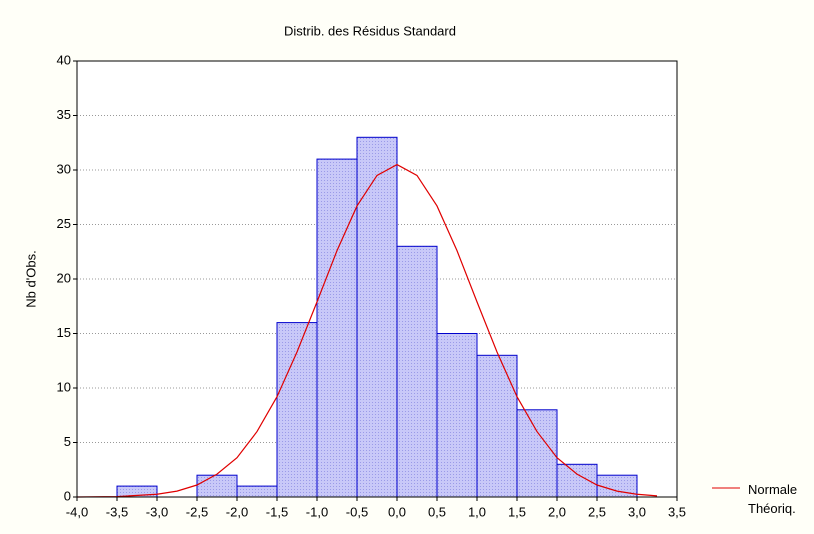 This screenshot has height=534, width=814. Describe the element at coordinates (557, 511) in the screenshot. I see `x-tick-label: 2,0` at that location.